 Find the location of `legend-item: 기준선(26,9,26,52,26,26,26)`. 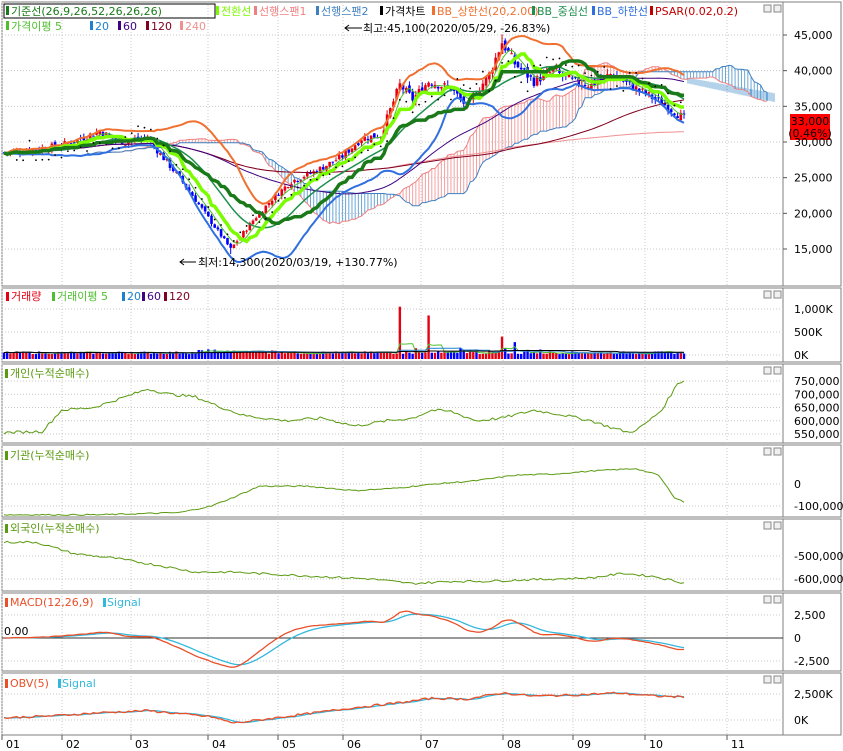

legend-item: 기준선(26,9,26,52,26,26,26) is located at coordinates (86, 11).